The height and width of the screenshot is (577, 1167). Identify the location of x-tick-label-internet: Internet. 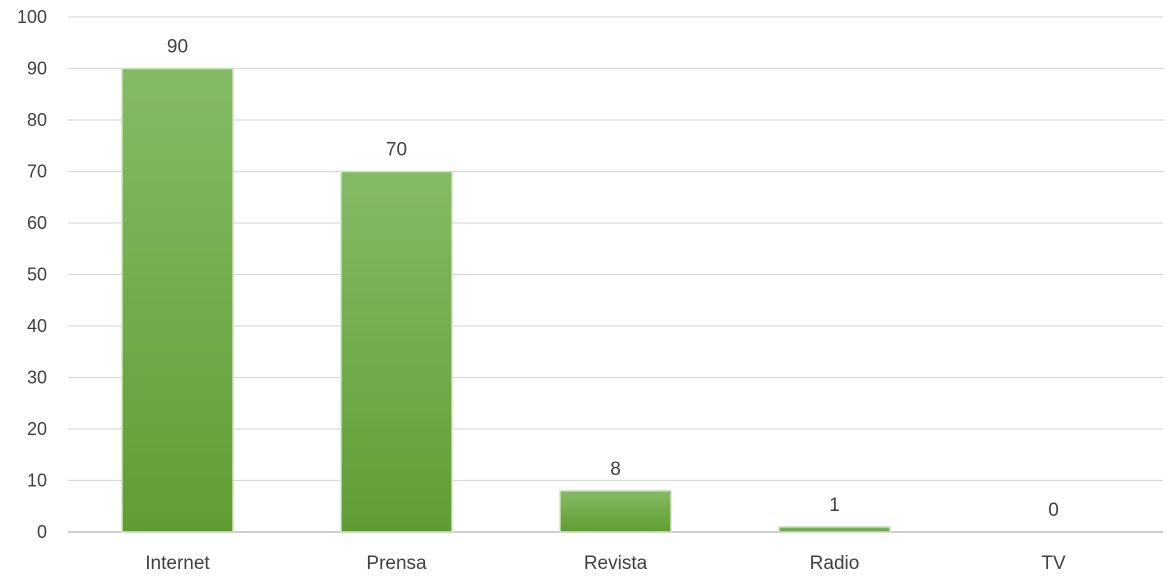
(177, 563).